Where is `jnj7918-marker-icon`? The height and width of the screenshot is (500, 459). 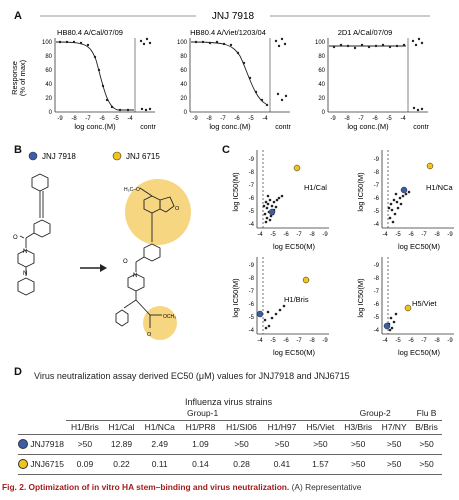
jnj7918-marker-icon is located at coordinates (33, 156).